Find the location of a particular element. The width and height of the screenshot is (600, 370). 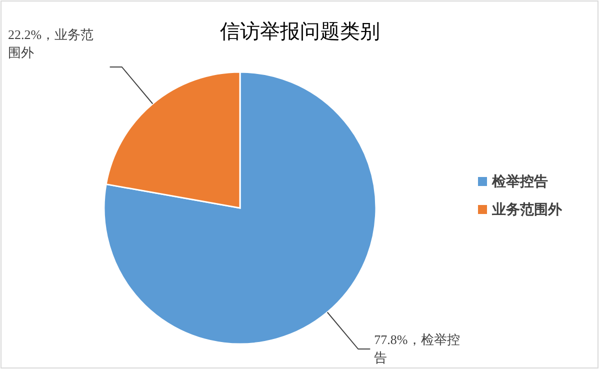

chart-title: 信访举报问题类别 is located at coordinates (300, 32).